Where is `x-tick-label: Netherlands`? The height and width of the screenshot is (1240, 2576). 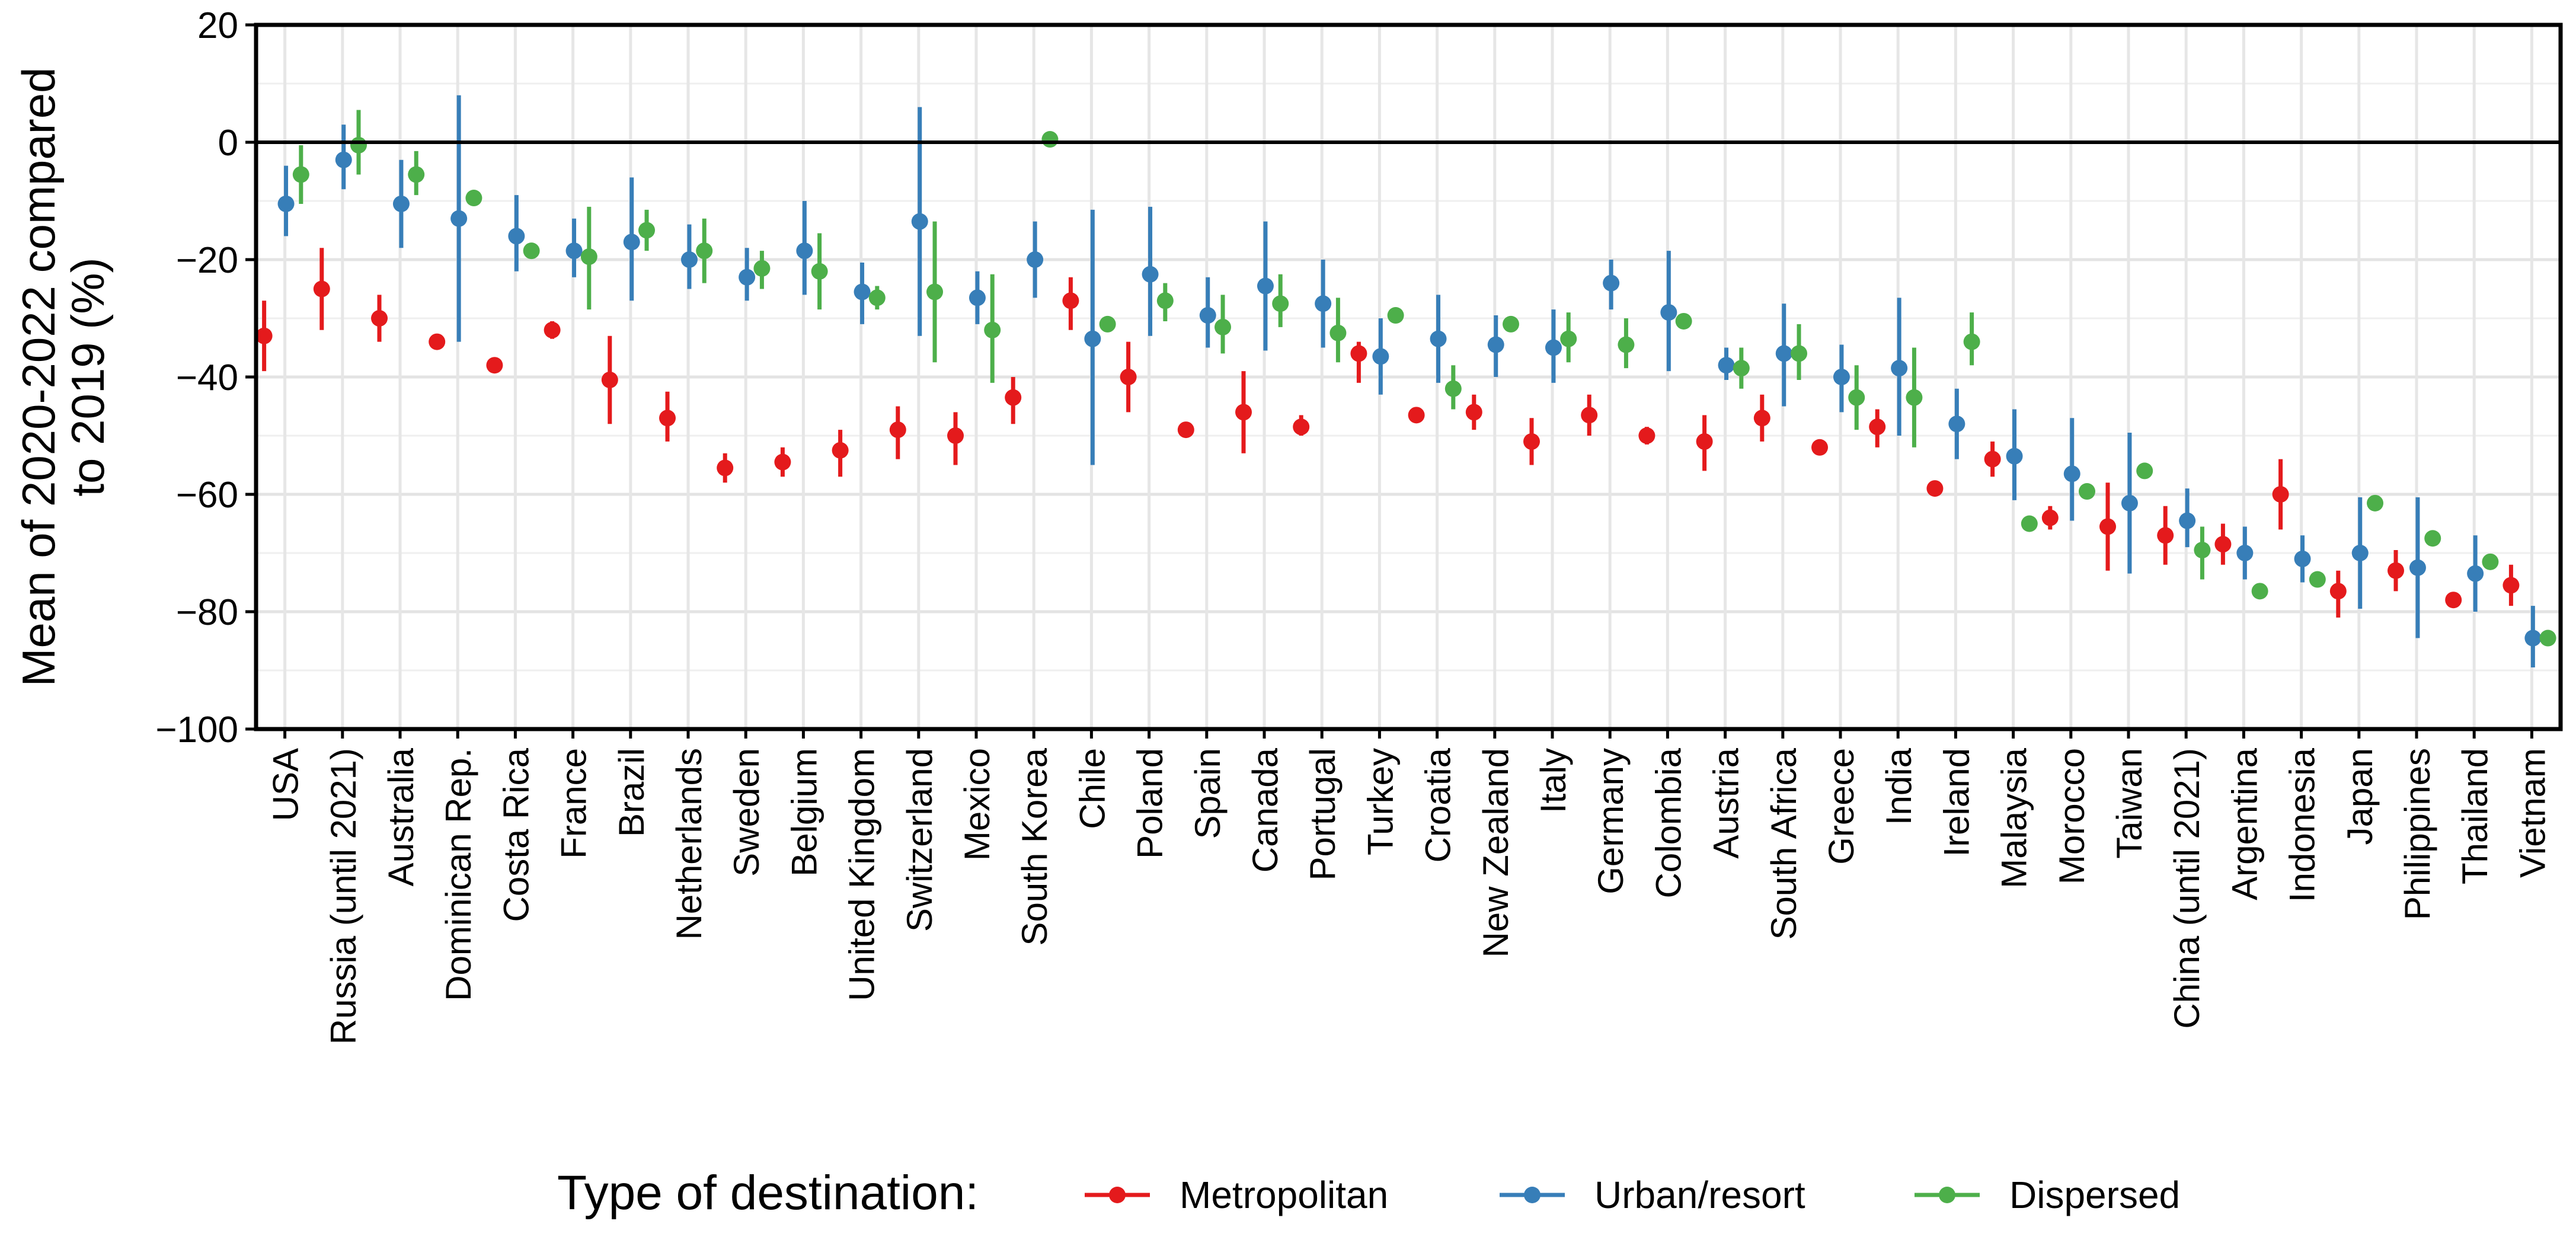
x-tick-label: Netherlands is located at coordinates (689, 844).